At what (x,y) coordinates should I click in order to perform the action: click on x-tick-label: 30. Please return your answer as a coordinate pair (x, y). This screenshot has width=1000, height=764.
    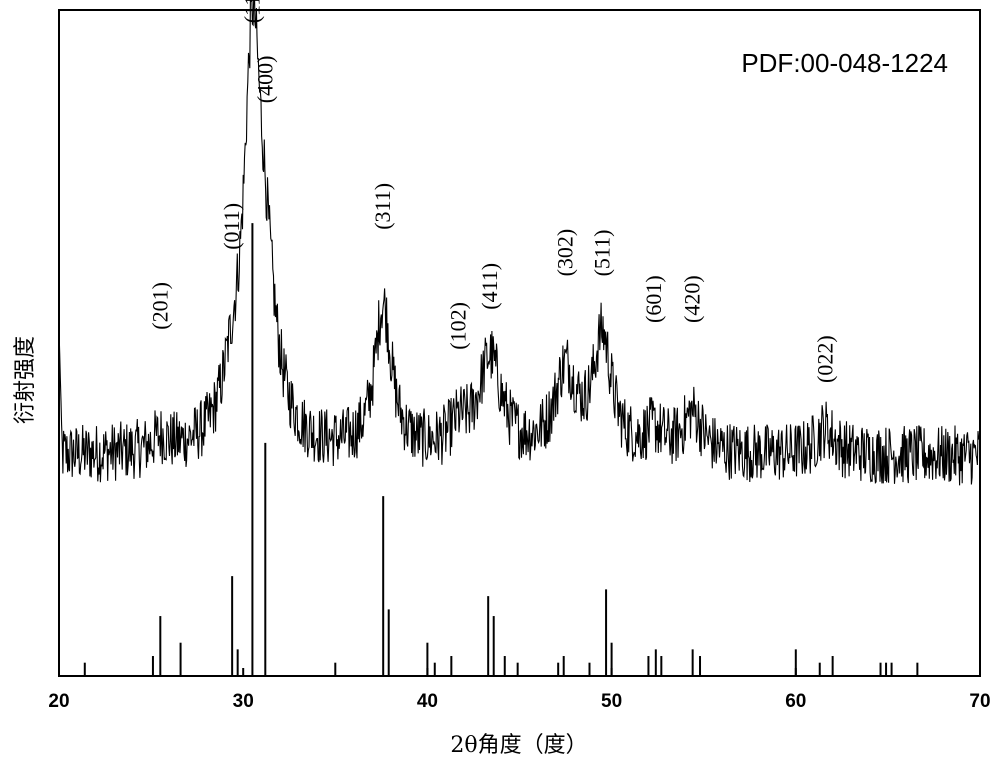
    Looking at the image, I should click on (243, 701).